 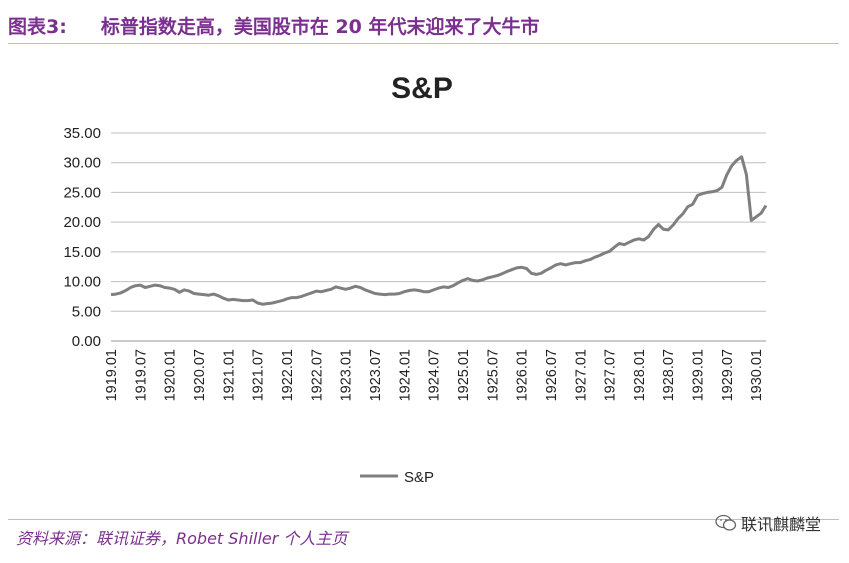 I want to click on x-tick-label: 1924.01, so click(x=405, y=375).